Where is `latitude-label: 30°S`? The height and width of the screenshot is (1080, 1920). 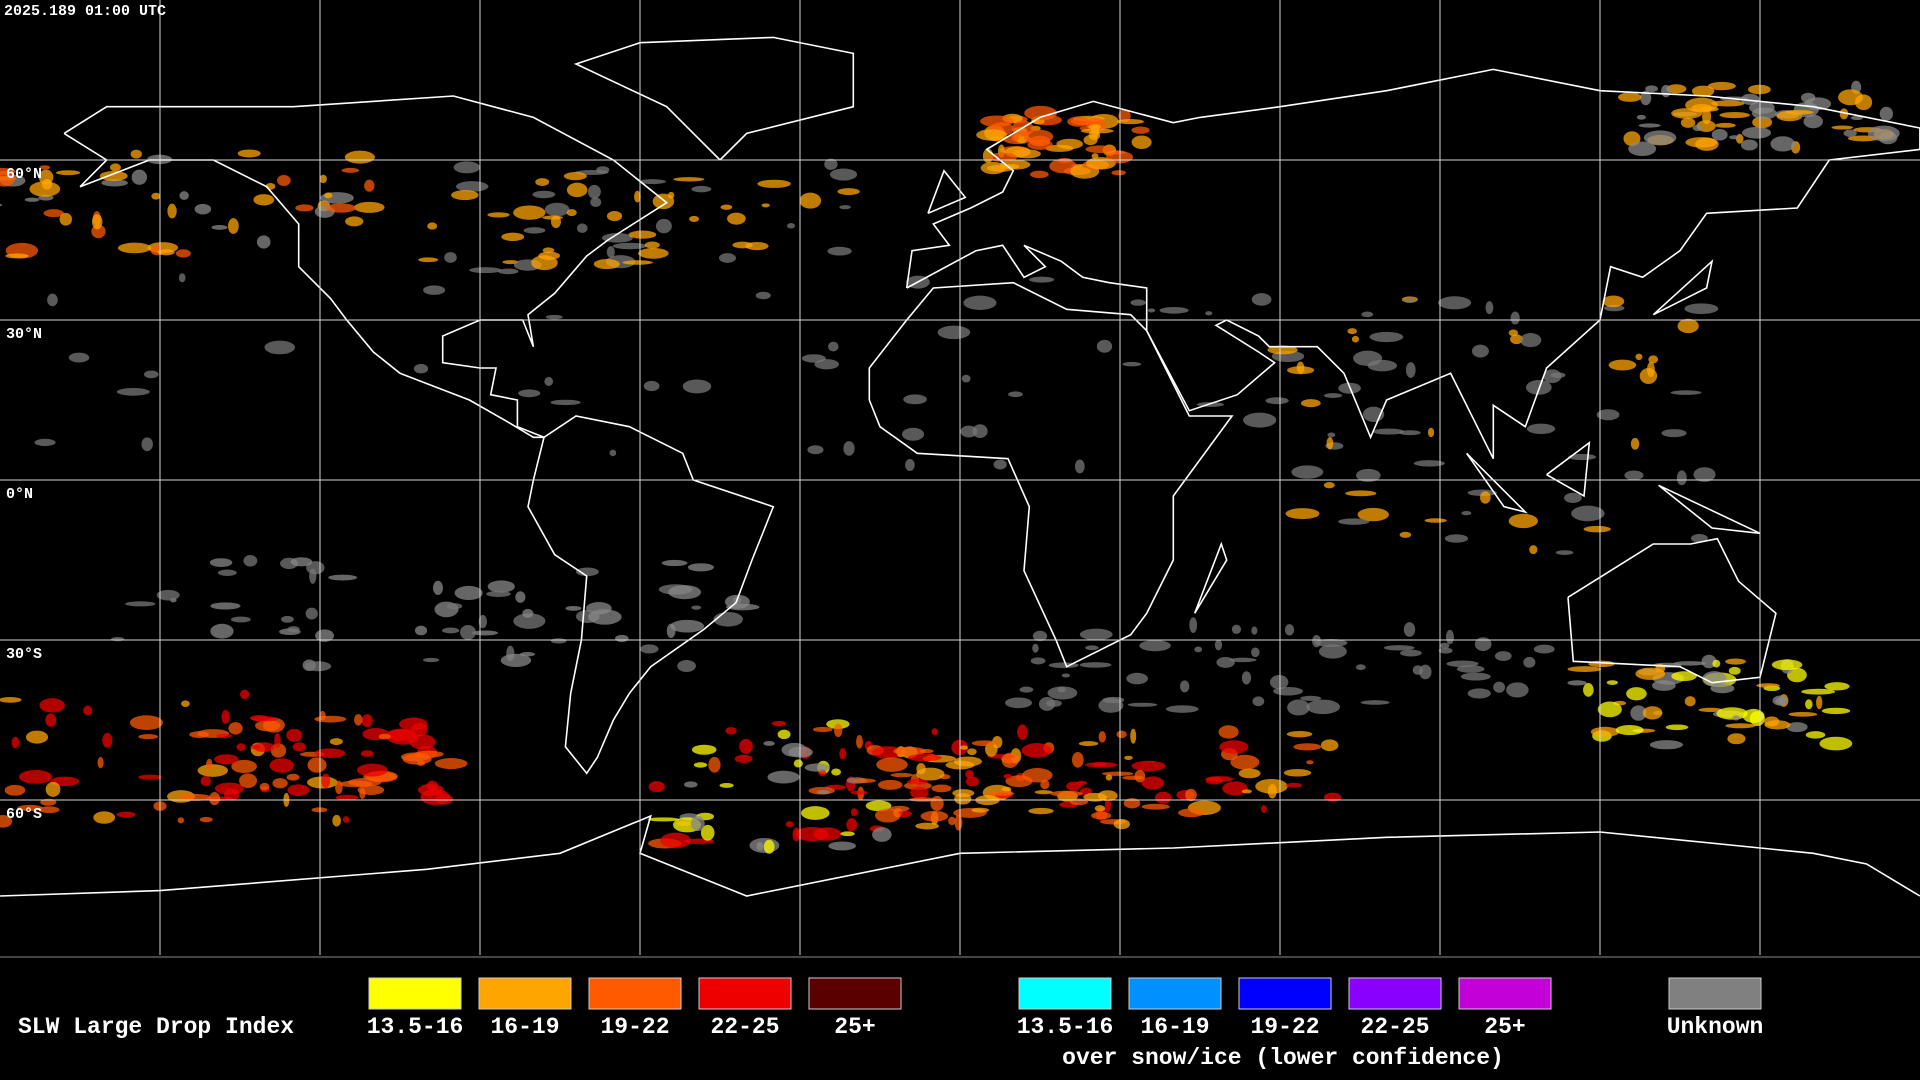 latitude-label: 30°S is located at coordinates (24, 654).